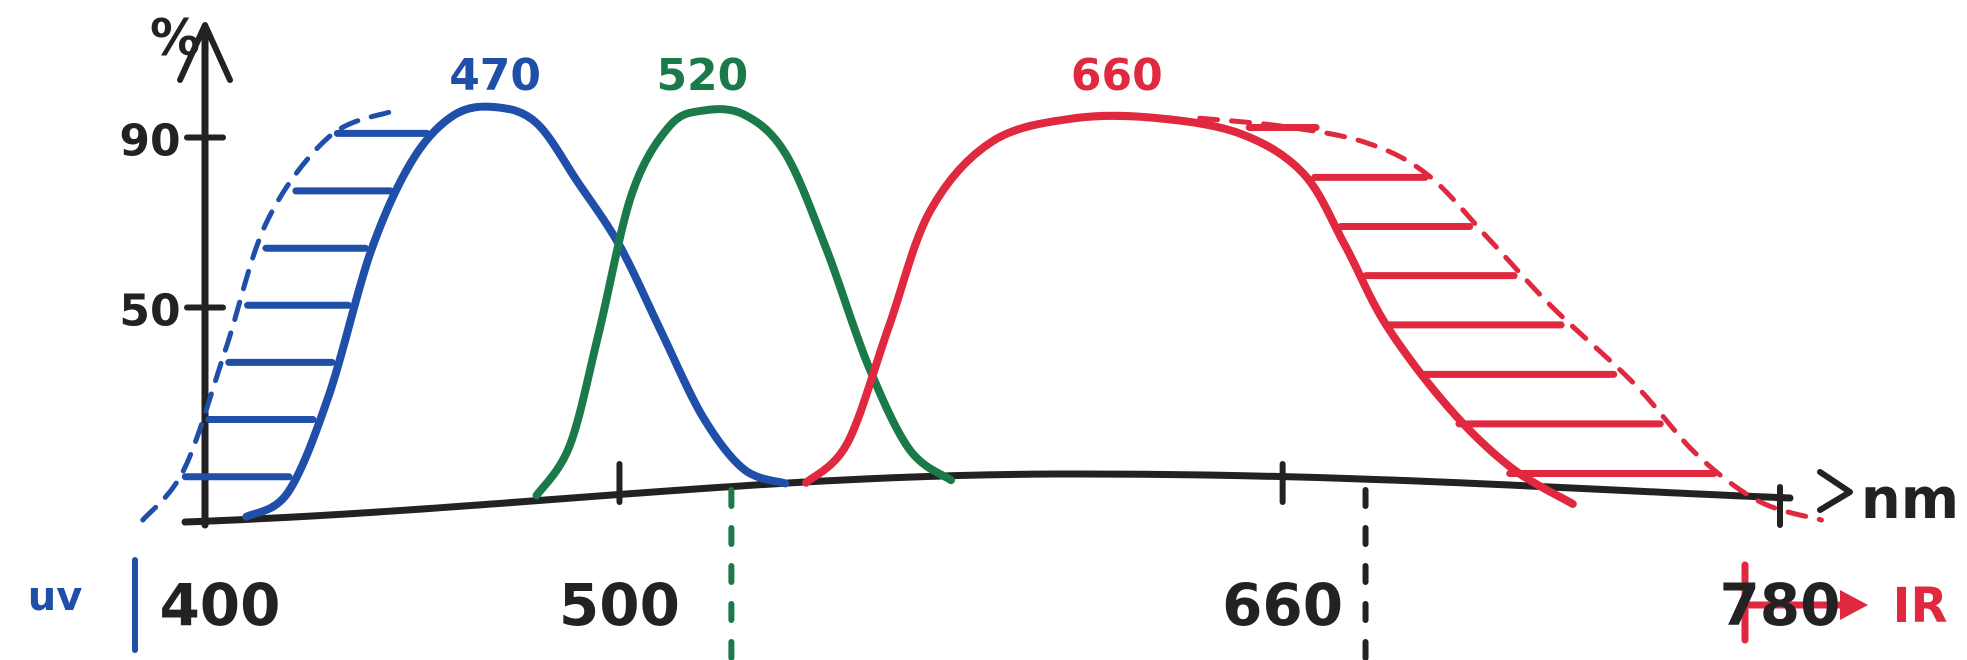  I want to click on x-tick-label-660: 660, so click(1282, 605).